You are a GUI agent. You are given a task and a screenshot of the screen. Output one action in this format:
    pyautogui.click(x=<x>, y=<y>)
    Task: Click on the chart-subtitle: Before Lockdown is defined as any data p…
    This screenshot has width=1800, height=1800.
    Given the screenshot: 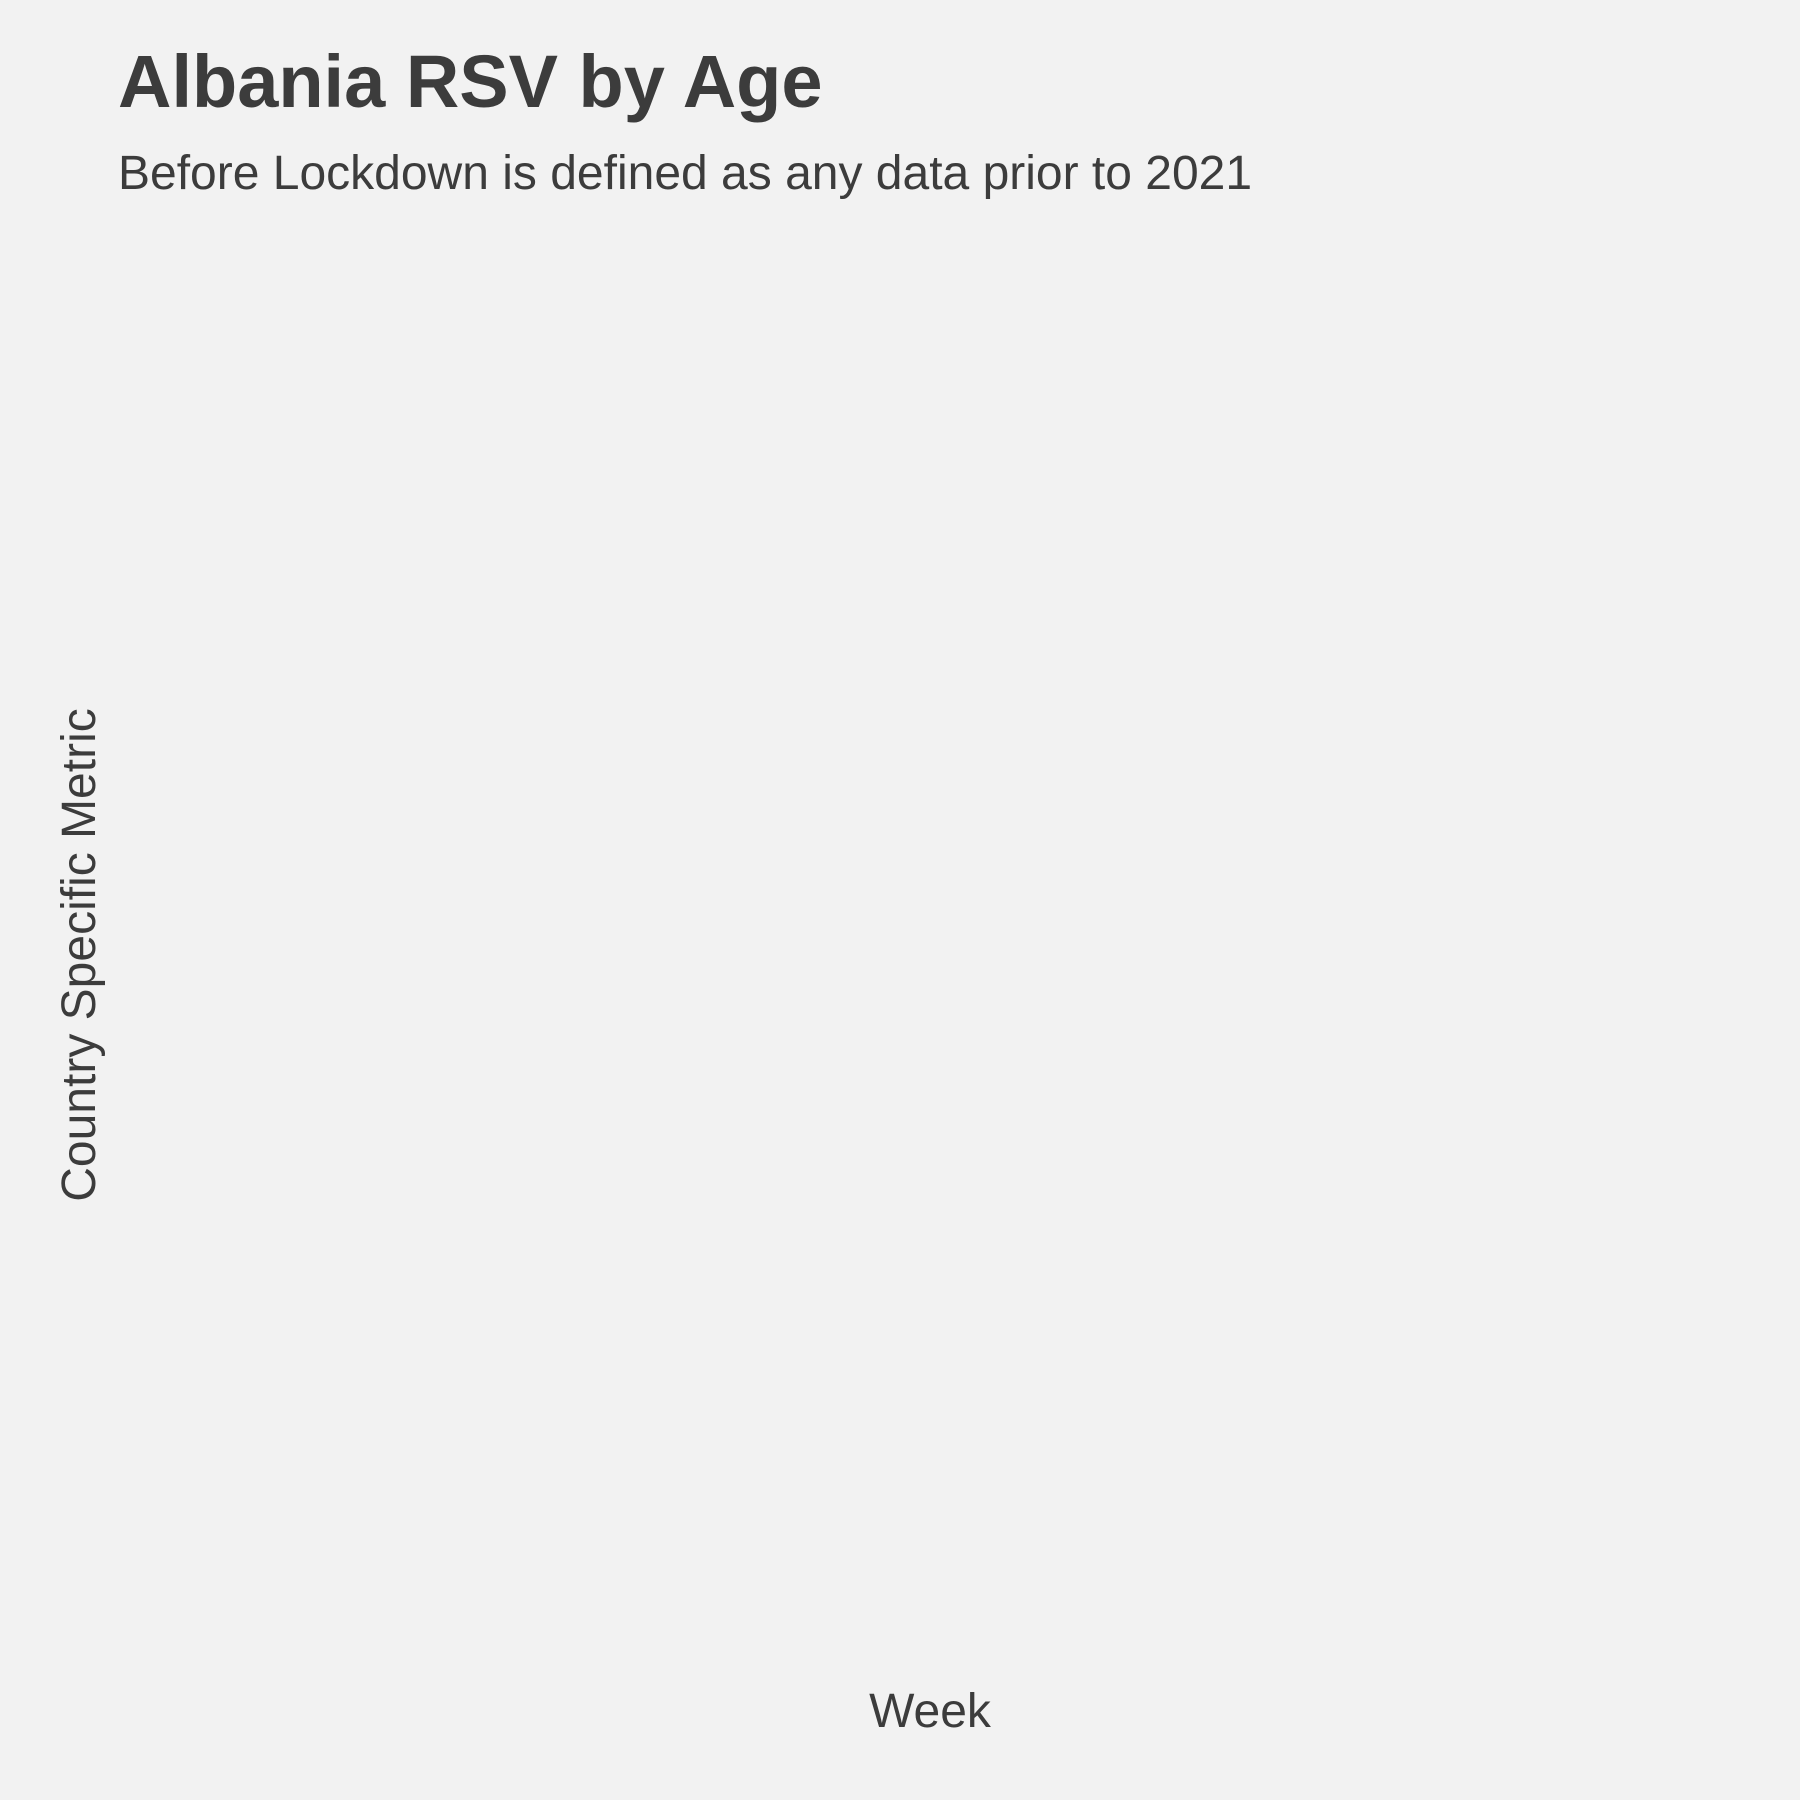 What is the action you would take?
    pyautogui.click(x=685, y=173)
    